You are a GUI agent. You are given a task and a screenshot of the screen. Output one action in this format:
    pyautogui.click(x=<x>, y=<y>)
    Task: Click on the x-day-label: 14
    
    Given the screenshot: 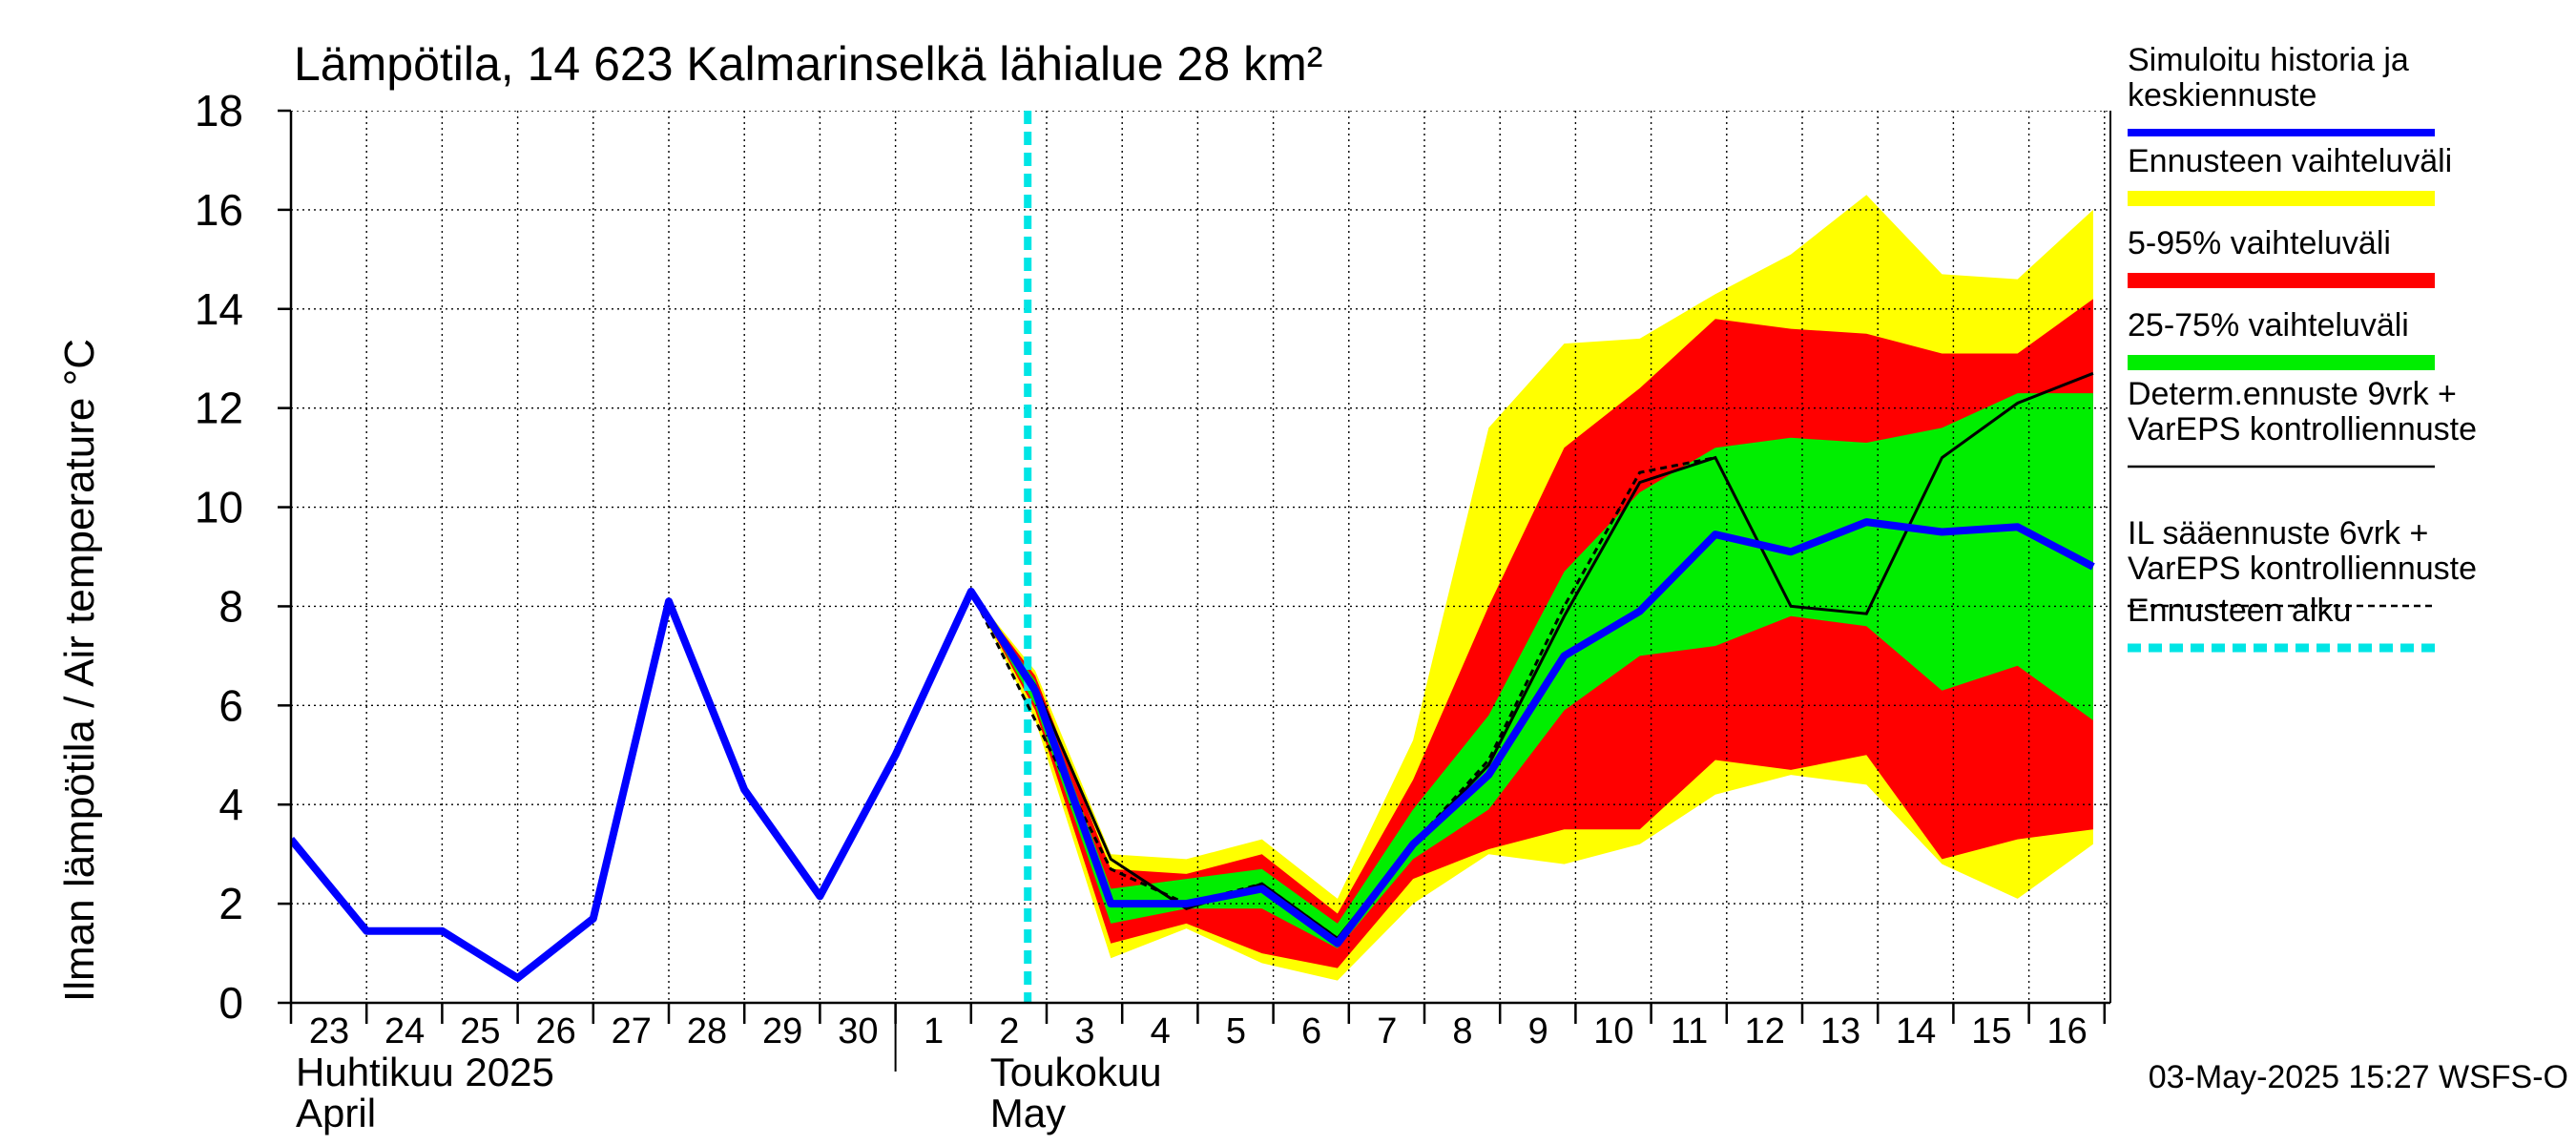 What is the action you would take?
    pyautogui.click(x=1916, y=1031)
    